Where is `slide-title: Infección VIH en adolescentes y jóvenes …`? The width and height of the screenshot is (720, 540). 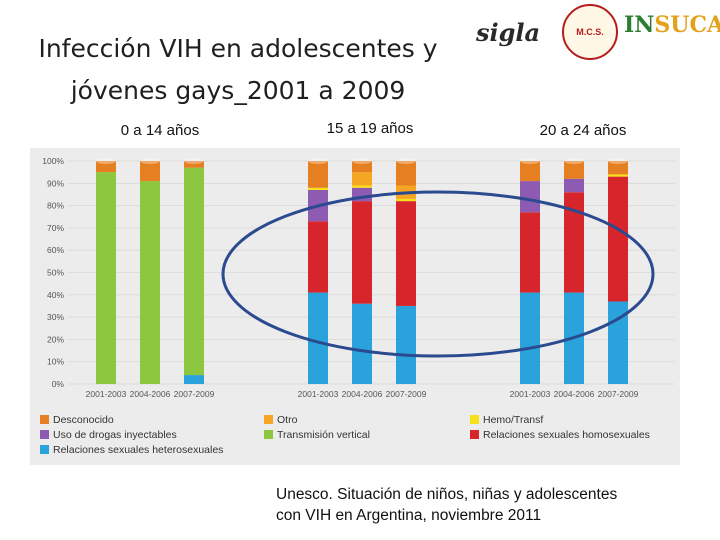 slide-title: Infección VIH en adolescentes y jóvenes … is located at coordinates (238, 70).